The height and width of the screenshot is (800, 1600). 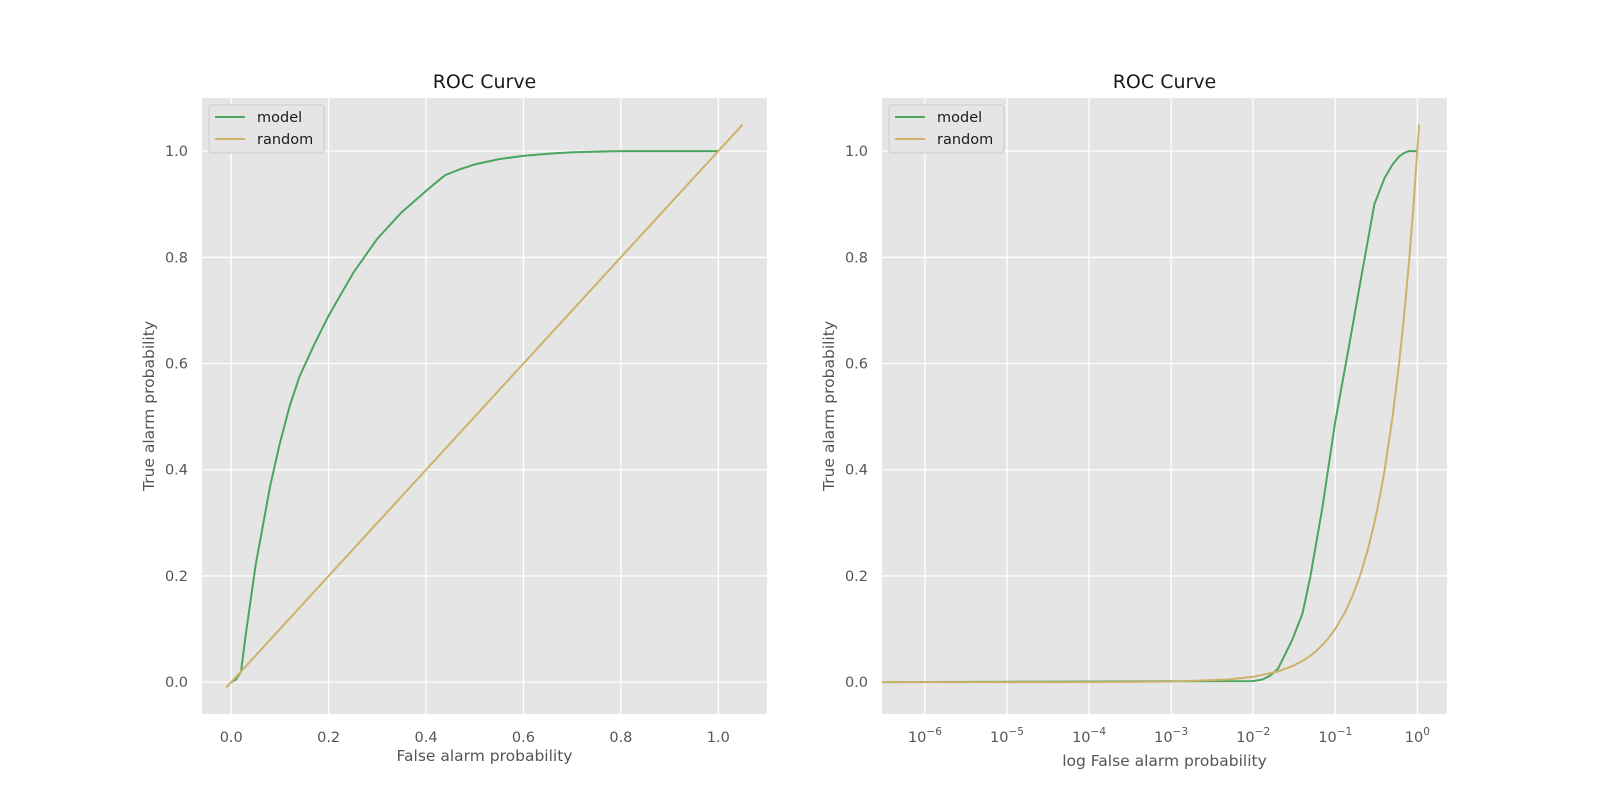 What do you see at coordinates (231, 738) in the screenshot?
I see `x-tick-label: 0.0` at bounding box center [231, 738].